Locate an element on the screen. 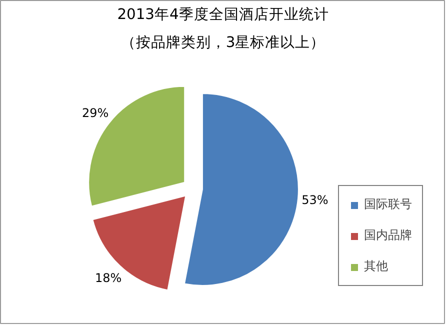 The width and height of the screenshot is (447, 326). chart-subtitle: （按品牌类别，3星标准以上） is located at coordinates (223, 42).